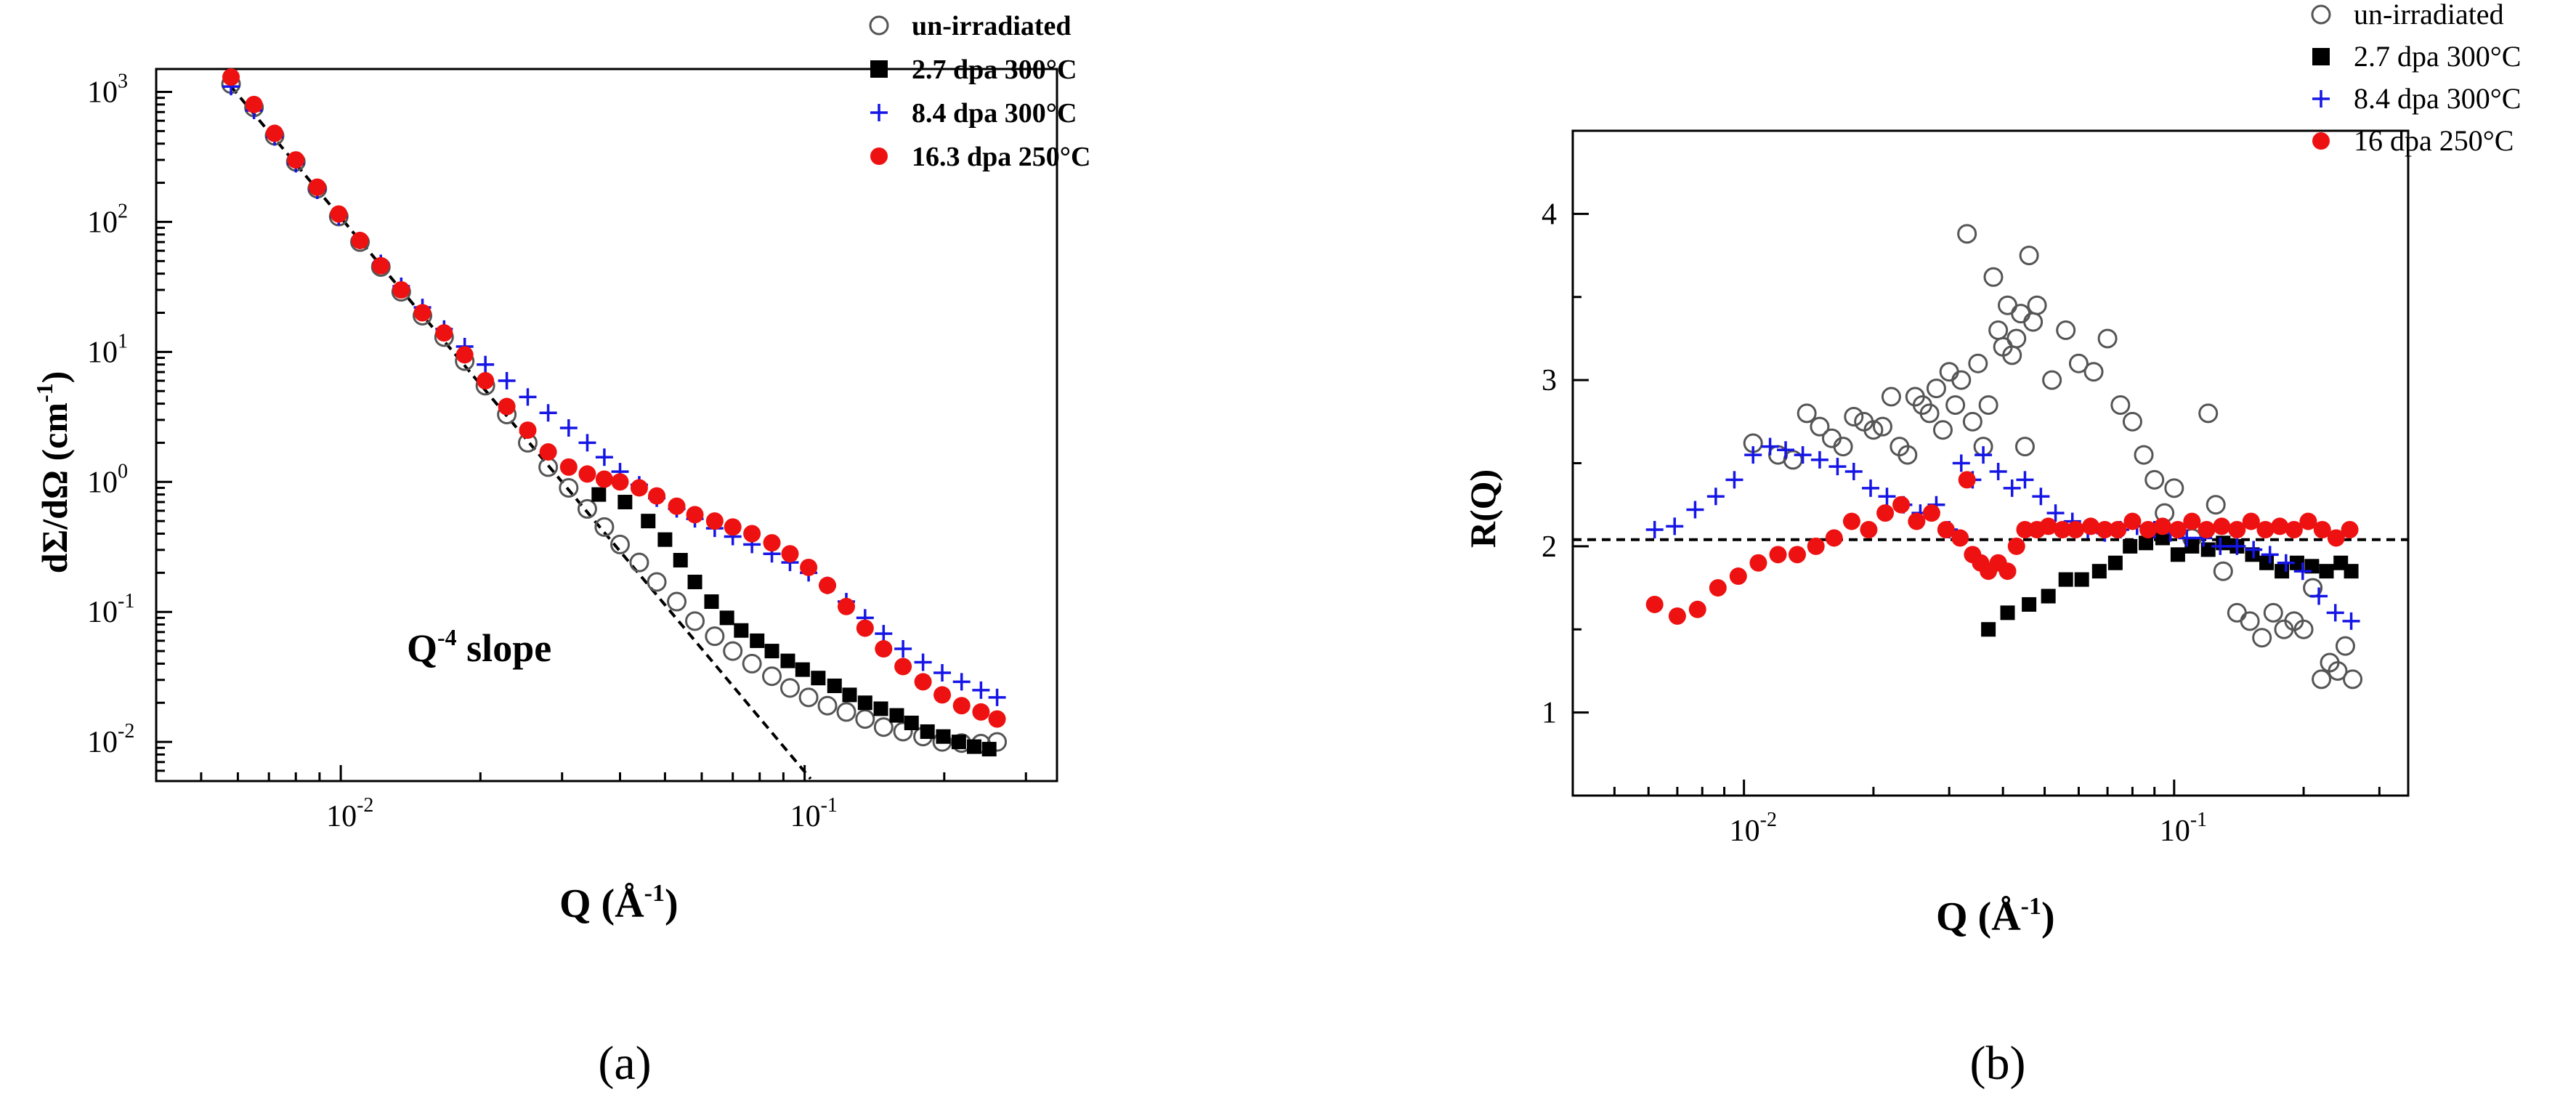 This screenshot has width=2576, height=1108. What do you see at coordinates (1001, 157) in the screenshot?
I see `legend-label-16-3-dpa-250-c: 16.3 dpa 250°C` at bounding box center [1001, 157].